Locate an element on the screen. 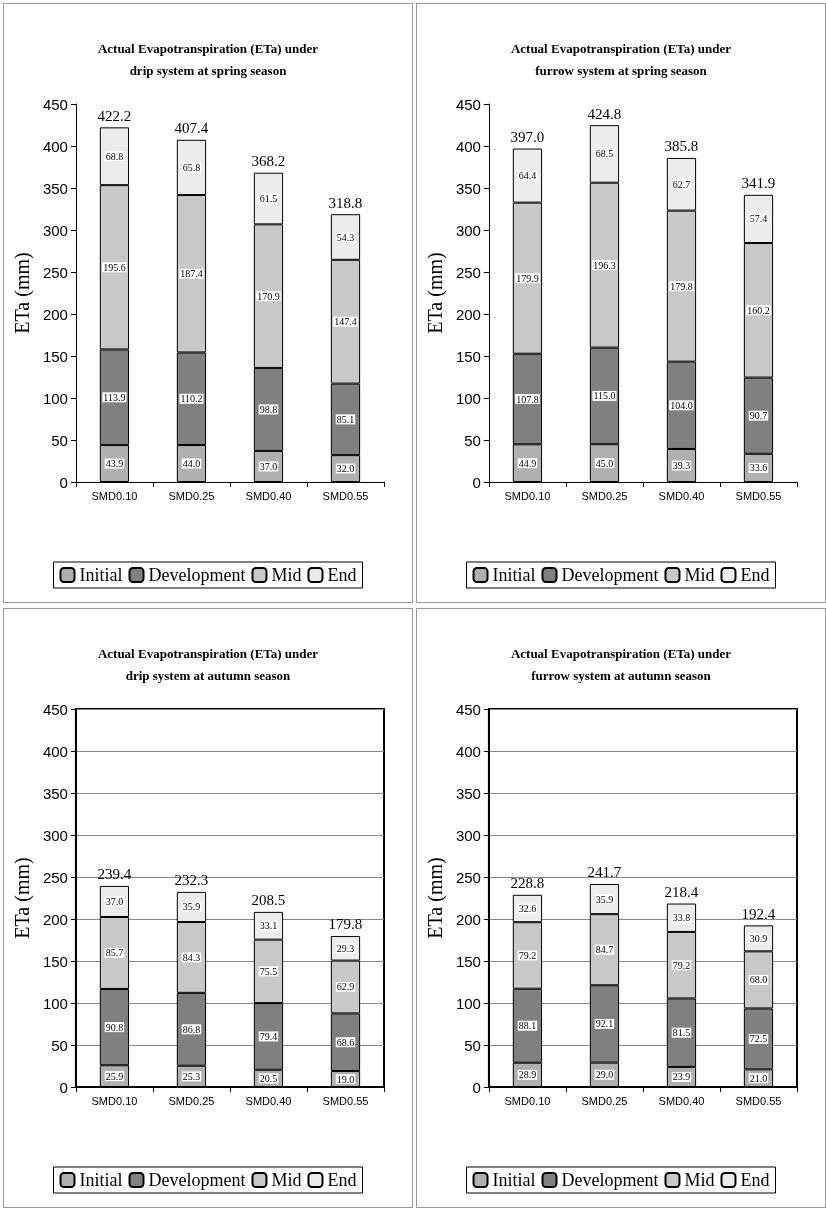 This screenshot has height=1211, width=826. data-label: 23.9 is located at coordinates (681, 1077).